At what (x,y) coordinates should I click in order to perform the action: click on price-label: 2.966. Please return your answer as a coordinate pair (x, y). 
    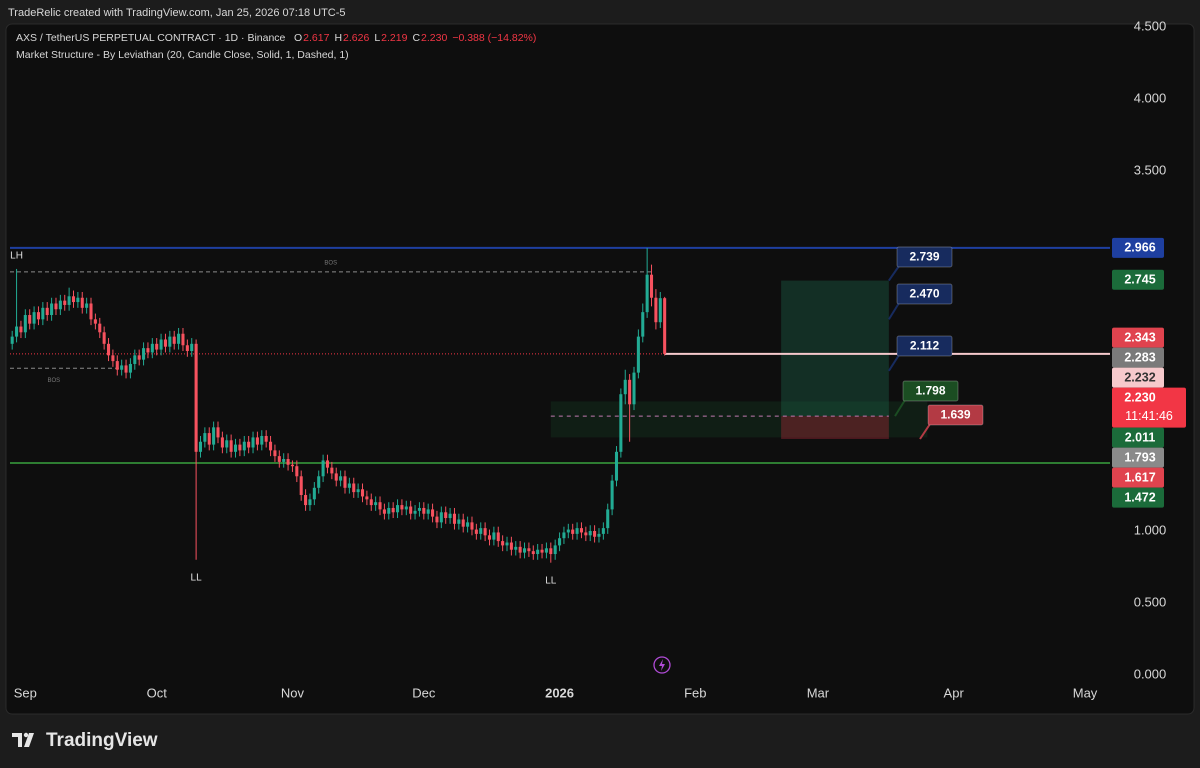
    Looking at the image, I should click on (1139, 248).